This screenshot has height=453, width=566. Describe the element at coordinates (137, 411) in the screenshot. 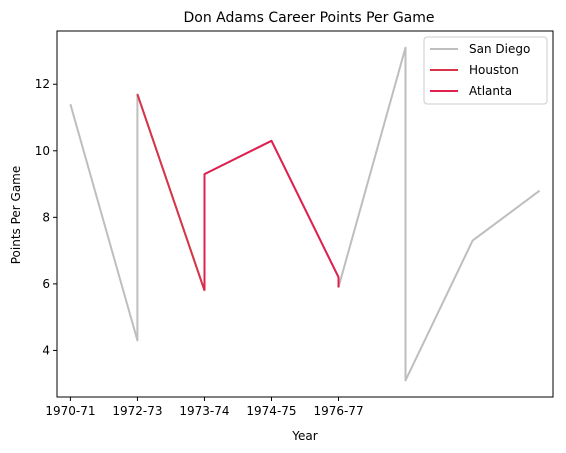

I see `x-tick-label: 1972-73` at that location.